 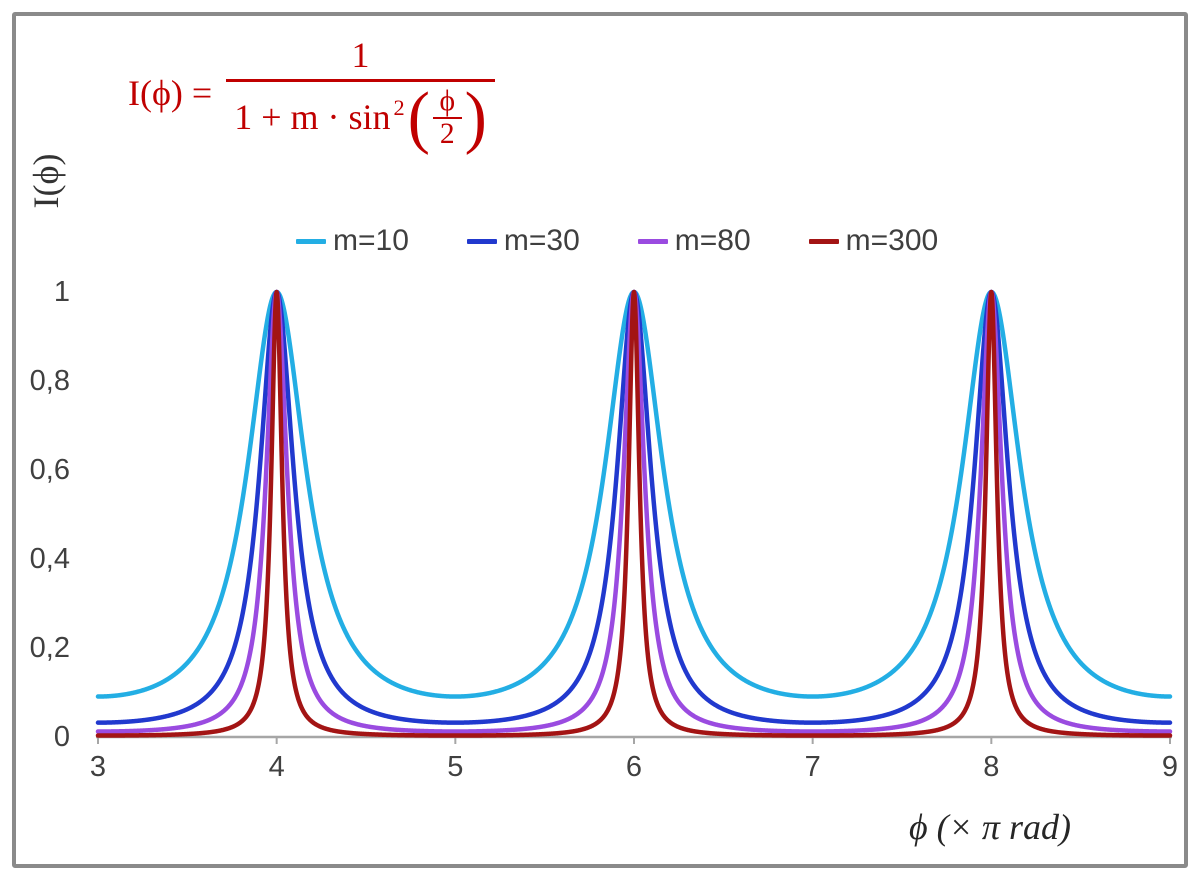 What do you see at coordinates (49, 559) in the screenshot?
I see `y-tick-label: 0,4` at bounding box center [49, 559].